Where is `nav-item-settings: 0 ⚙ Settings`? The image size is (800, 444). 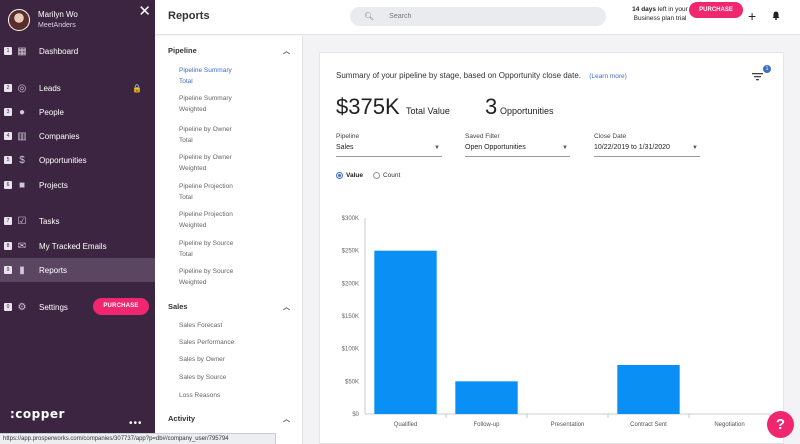
nav-item-settings: 0 ⚙ Settings is located at coordinates (77, 307).